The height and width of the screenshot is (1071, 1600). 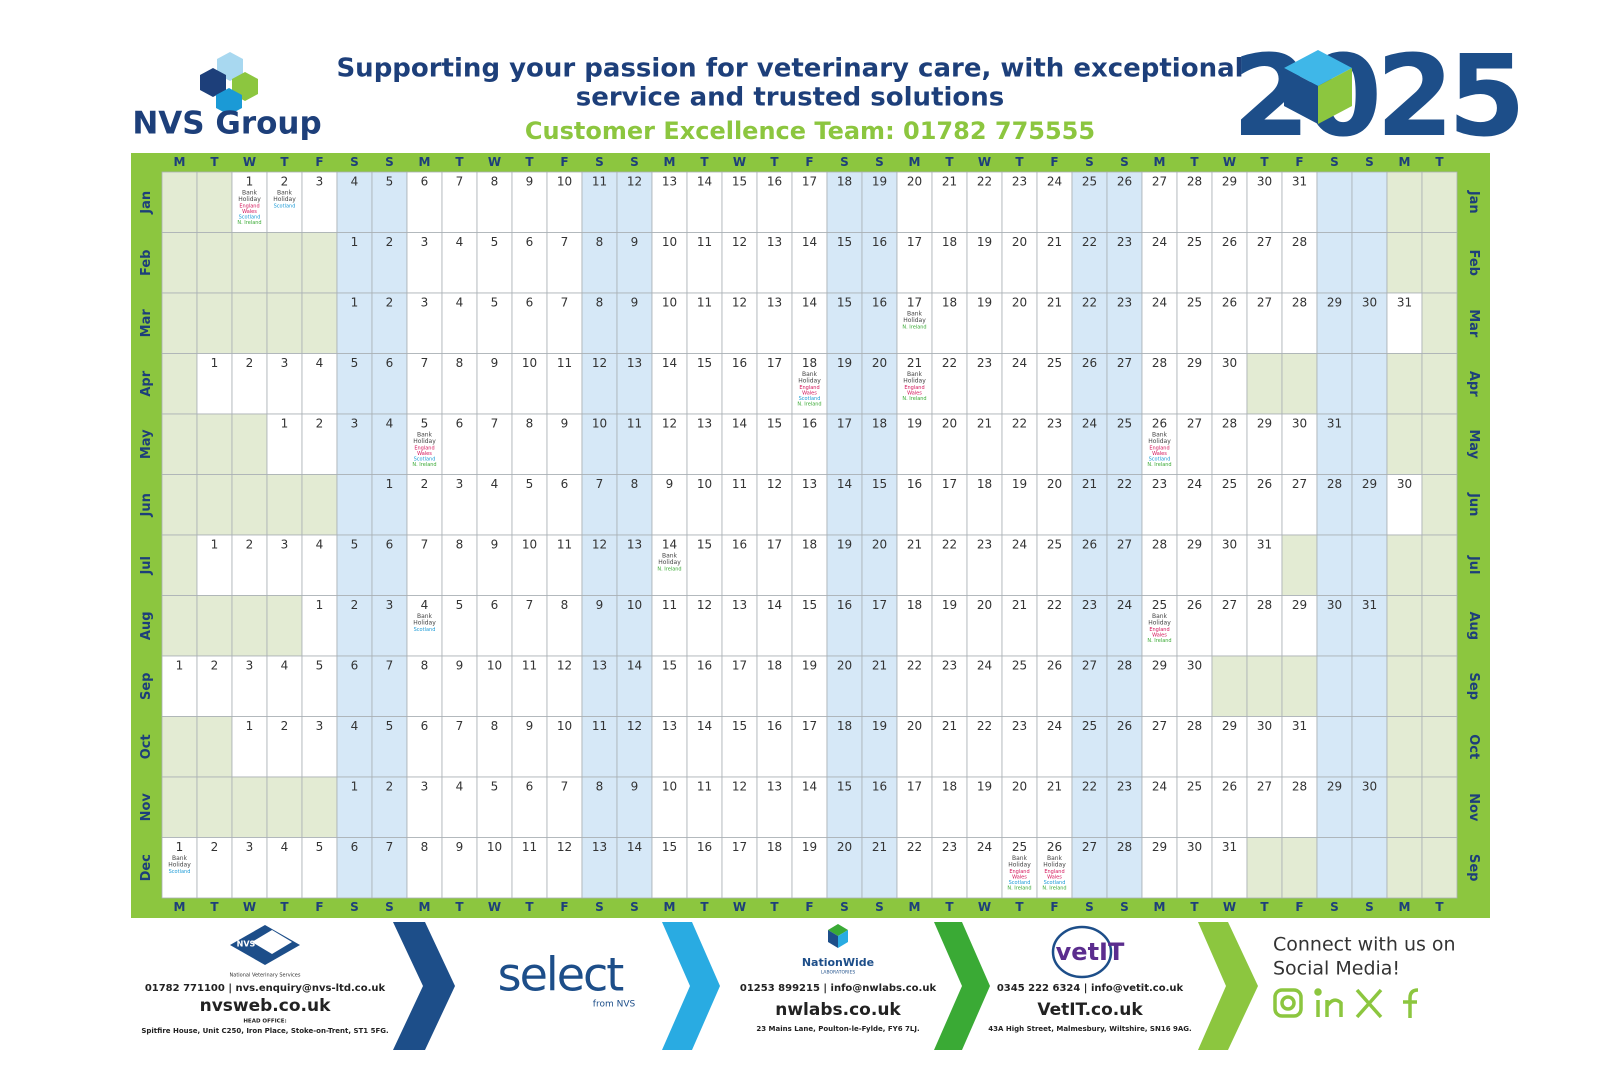 I want to click on day-number: 7, so click(x=390, y=666).